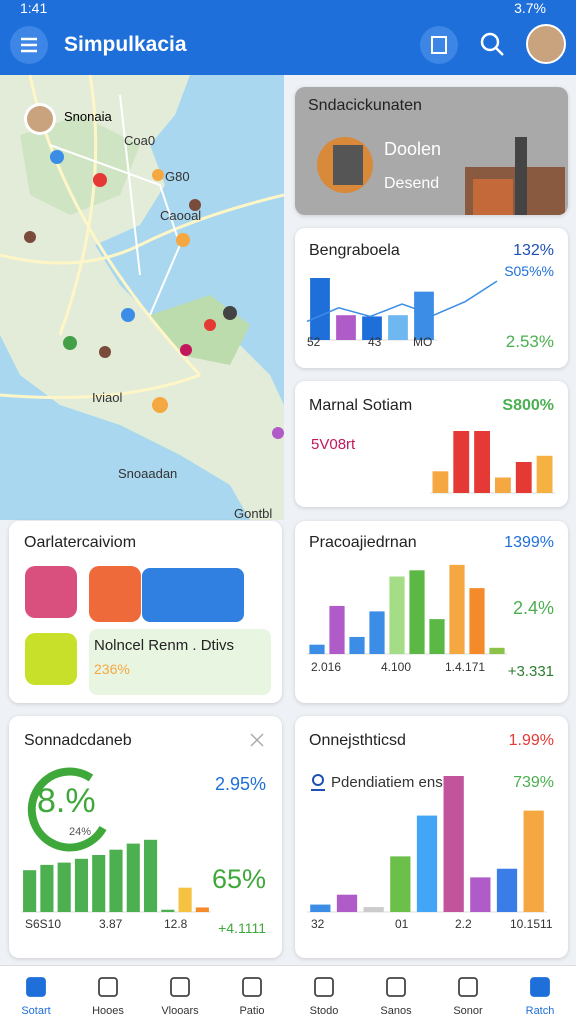 The image size is (576, 1025). I want to click on x-label: 10.1511, so click(531, 924).